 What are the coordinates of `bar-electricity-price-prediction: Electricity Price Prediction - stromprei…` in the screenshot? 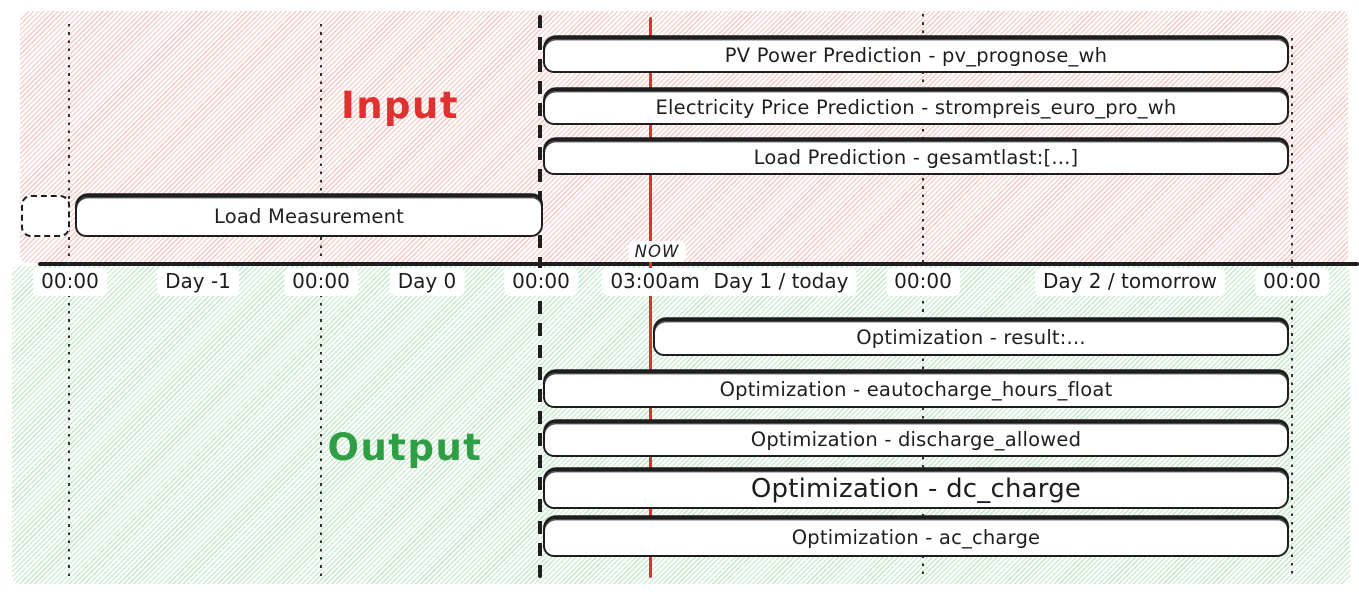 It's located at (916, 107).